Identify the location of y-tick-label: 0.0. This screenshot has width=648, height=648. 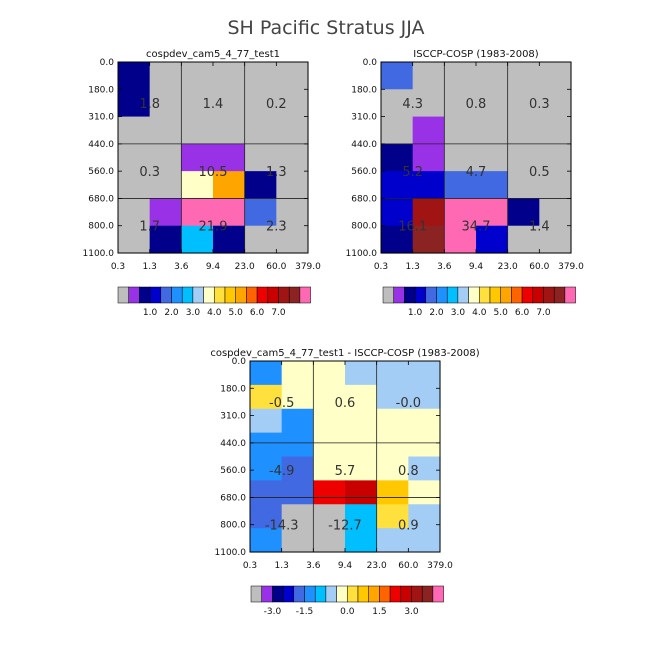
(239, 362).